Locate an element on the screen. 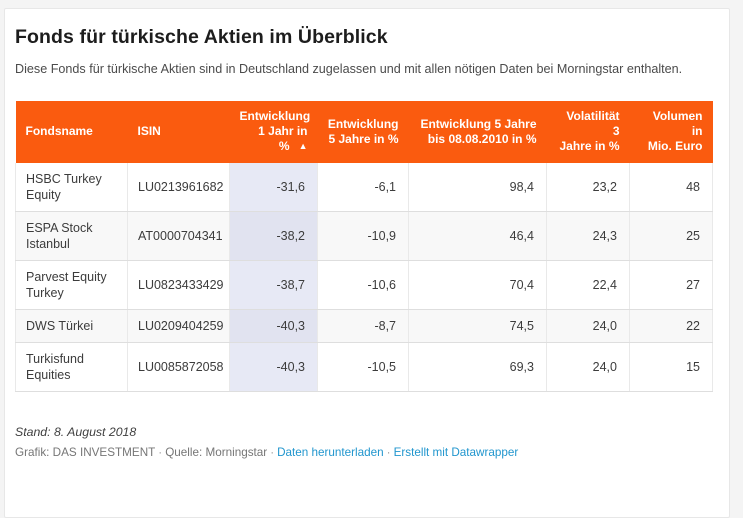 The image size is (743, 518). value-cell: -10,6 is located at coordinates (363, 285).